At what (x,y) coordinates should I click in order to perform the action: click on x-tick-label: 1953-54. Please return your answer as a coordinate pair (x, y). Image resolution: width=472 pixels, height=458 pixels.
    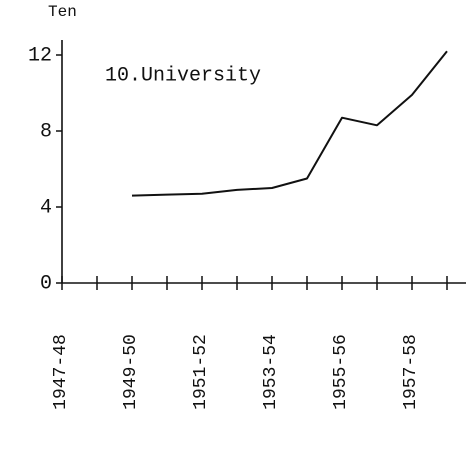
    Looking at the image, I should click on (271, 372).